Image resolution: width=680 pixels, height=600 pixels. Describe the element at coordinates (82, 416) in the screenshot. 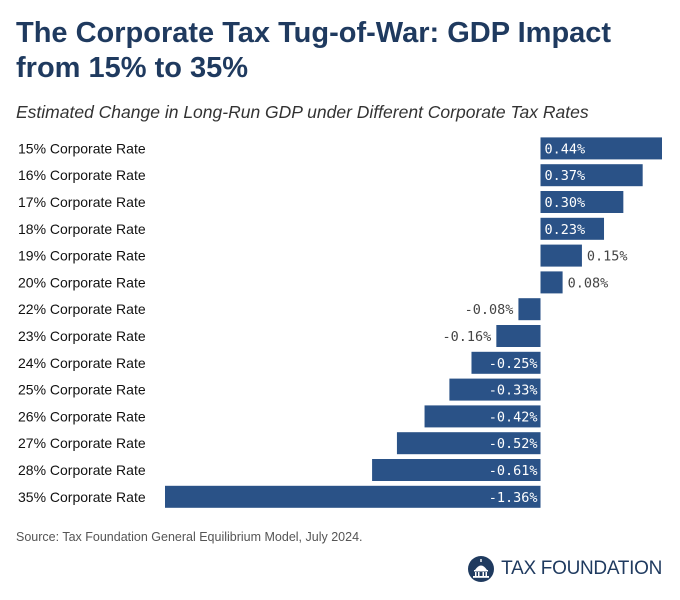

I see `category-label: 26% Corporate Rate` at that location.